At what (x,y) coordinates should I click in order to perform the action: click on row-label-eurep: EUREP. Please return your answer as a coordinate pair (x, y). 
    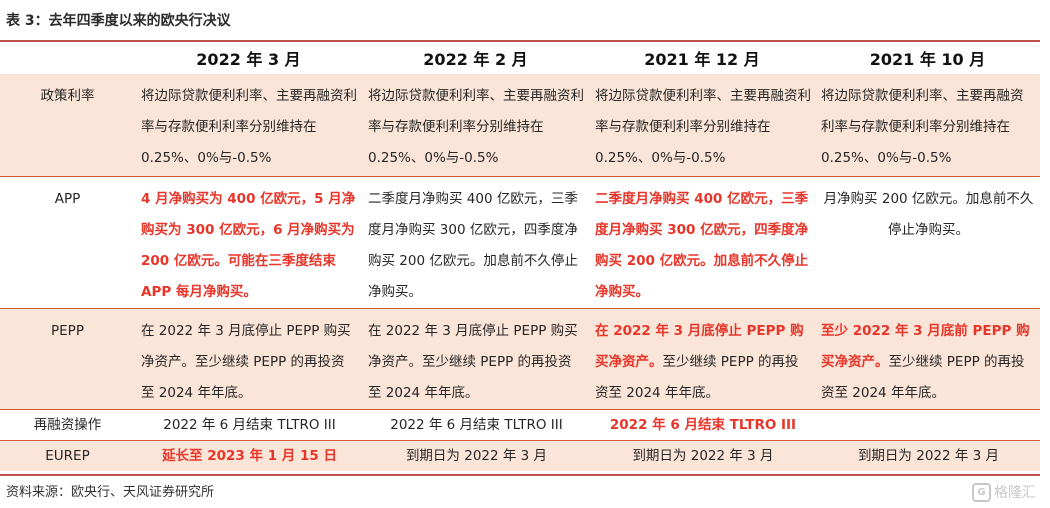
    Looking at the image, I should click on (67, 455).